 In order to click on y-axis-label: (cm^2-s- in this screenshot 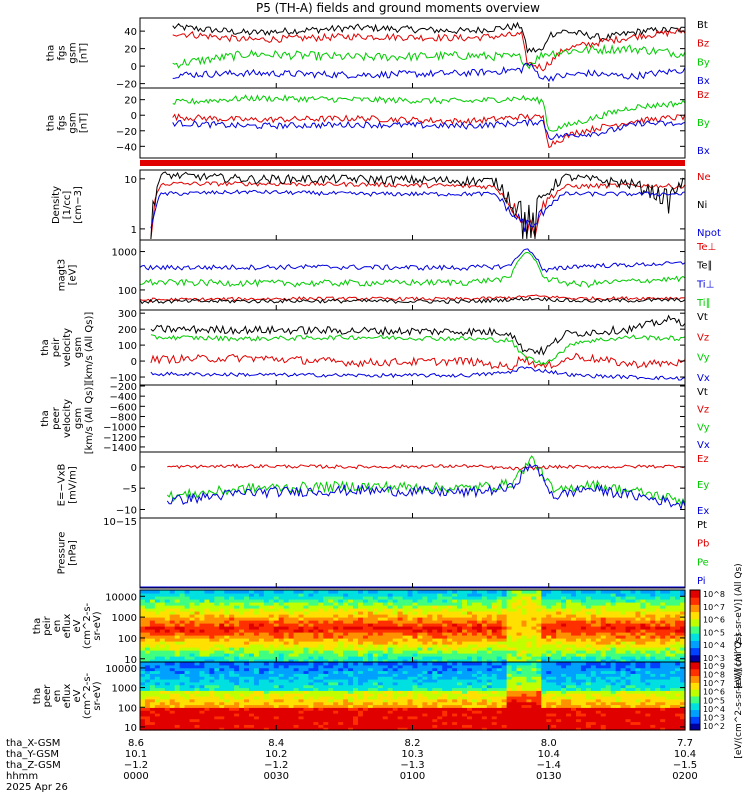, I will do `click(87, 625)`.